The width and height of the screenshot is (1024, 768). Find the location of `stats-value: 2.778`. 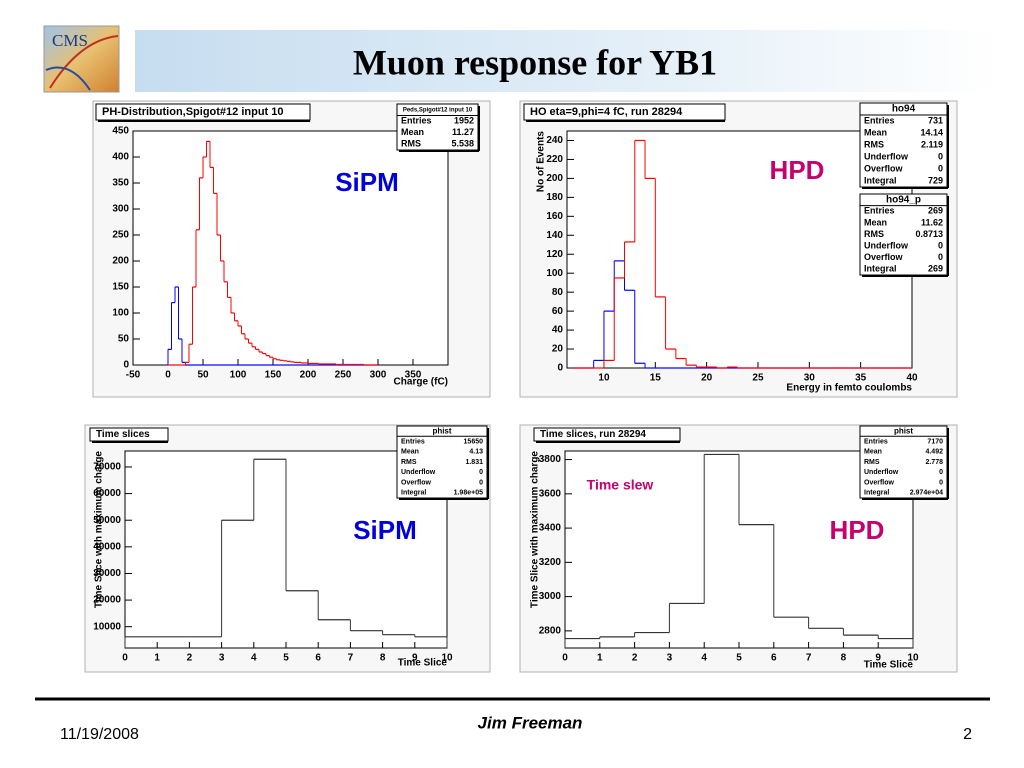

stats-value: 2.778 is located at coordinates (934, 462).